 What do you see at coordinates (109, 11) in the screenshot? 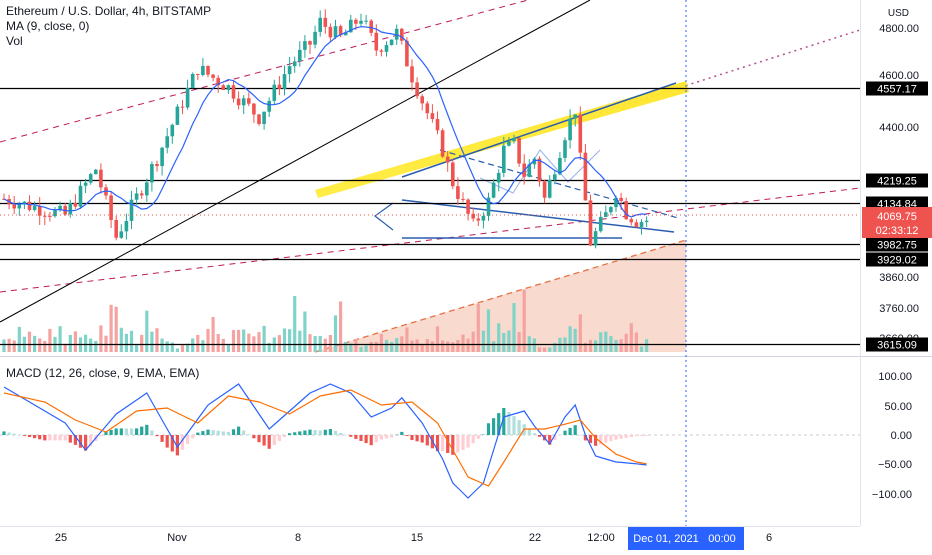
I see `symbol-title: Ethereum / U.S. Dollar, 4h, BITSTAMP` at bounding box center [109, 11].